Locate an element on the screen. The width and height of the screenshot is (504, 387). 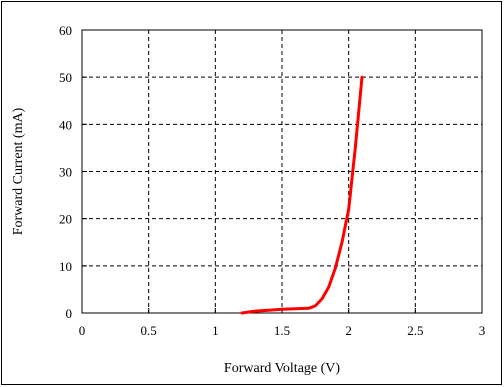
x-tick-label: 0 is located at coordinates (82, 330).